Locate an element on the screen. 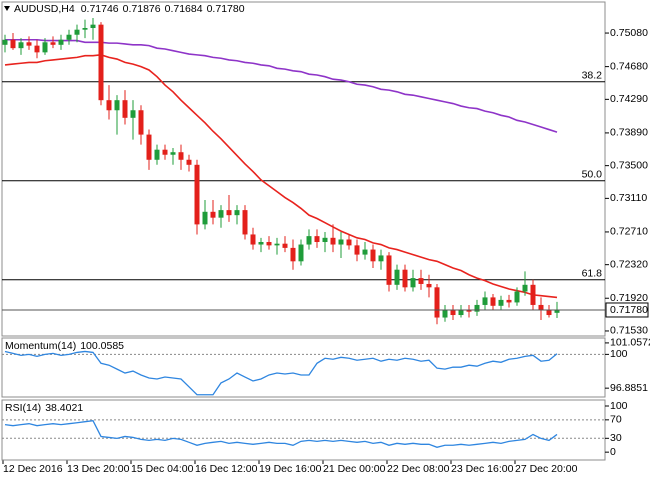 This screenshot has width=650, height=480. y-tick-label: 96.8851 is located at coordinates (629, 388).